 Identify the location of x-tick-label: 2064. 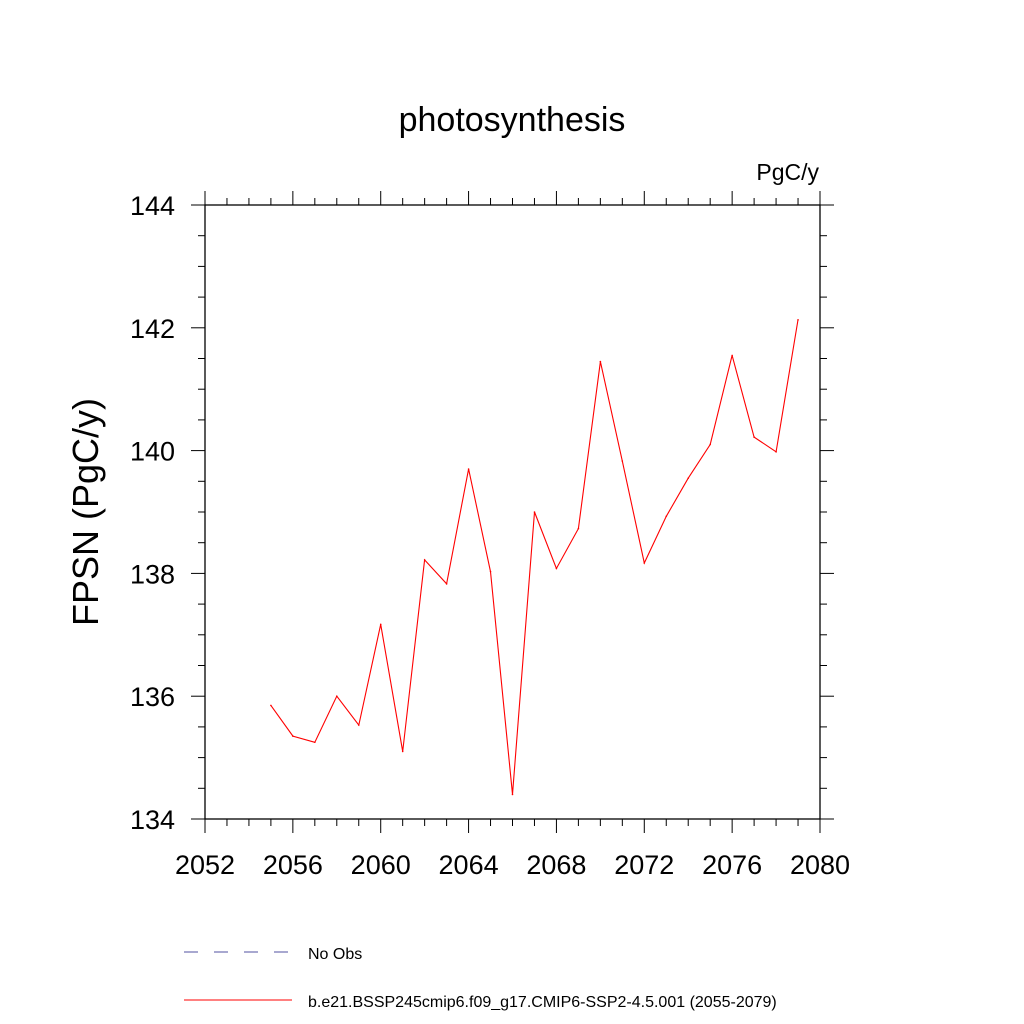
(469, 865).